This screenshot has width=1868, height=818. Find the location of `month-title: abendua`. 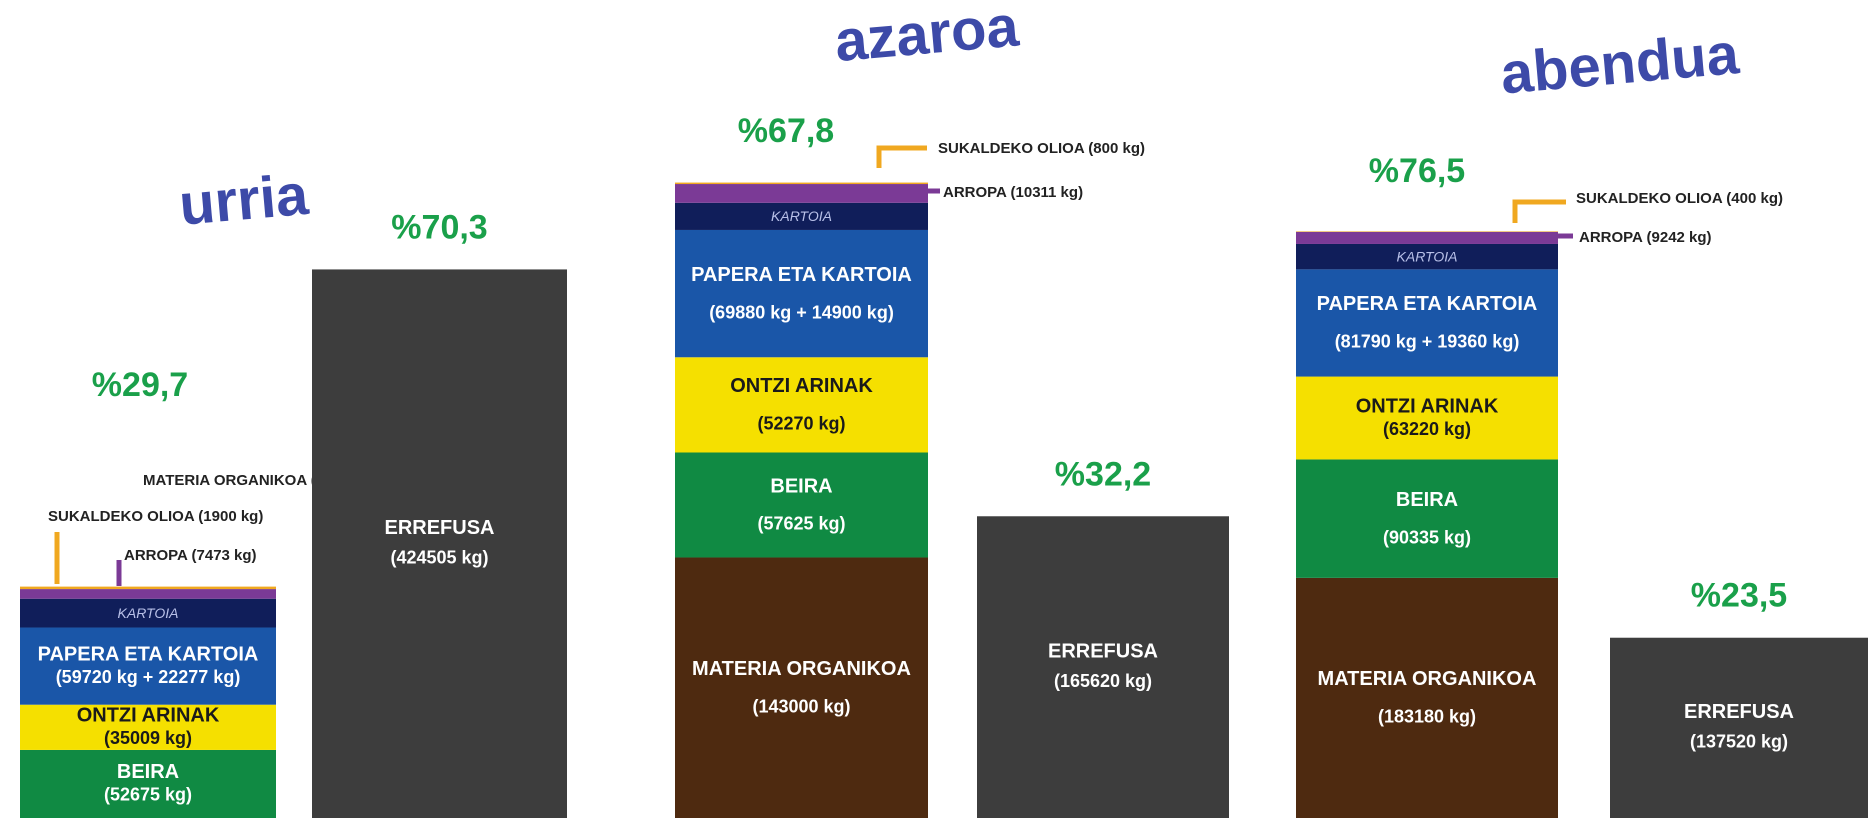

month-title: abendua is located at coordinates (1620, 64).